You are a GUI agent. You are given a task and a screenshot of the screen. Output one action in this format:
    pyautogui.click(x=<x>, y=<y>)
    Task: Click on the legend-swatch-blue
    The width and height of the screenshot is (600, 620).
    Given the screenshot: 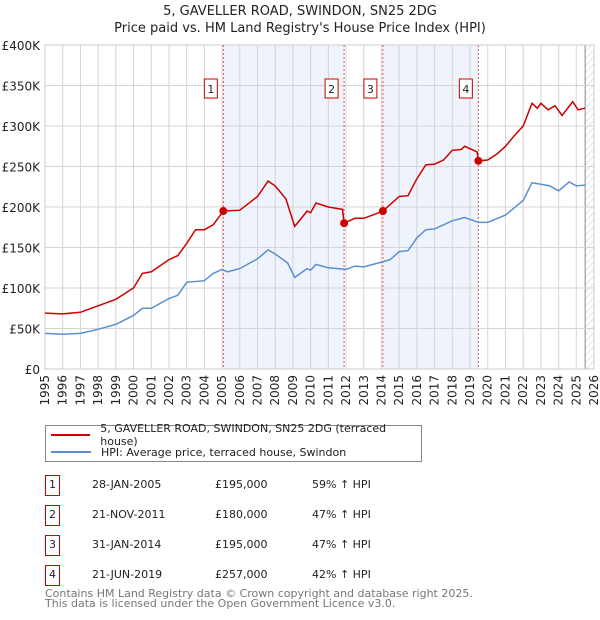 What is the action you would take?
    pyautogui.click(x=71, y=452)
    